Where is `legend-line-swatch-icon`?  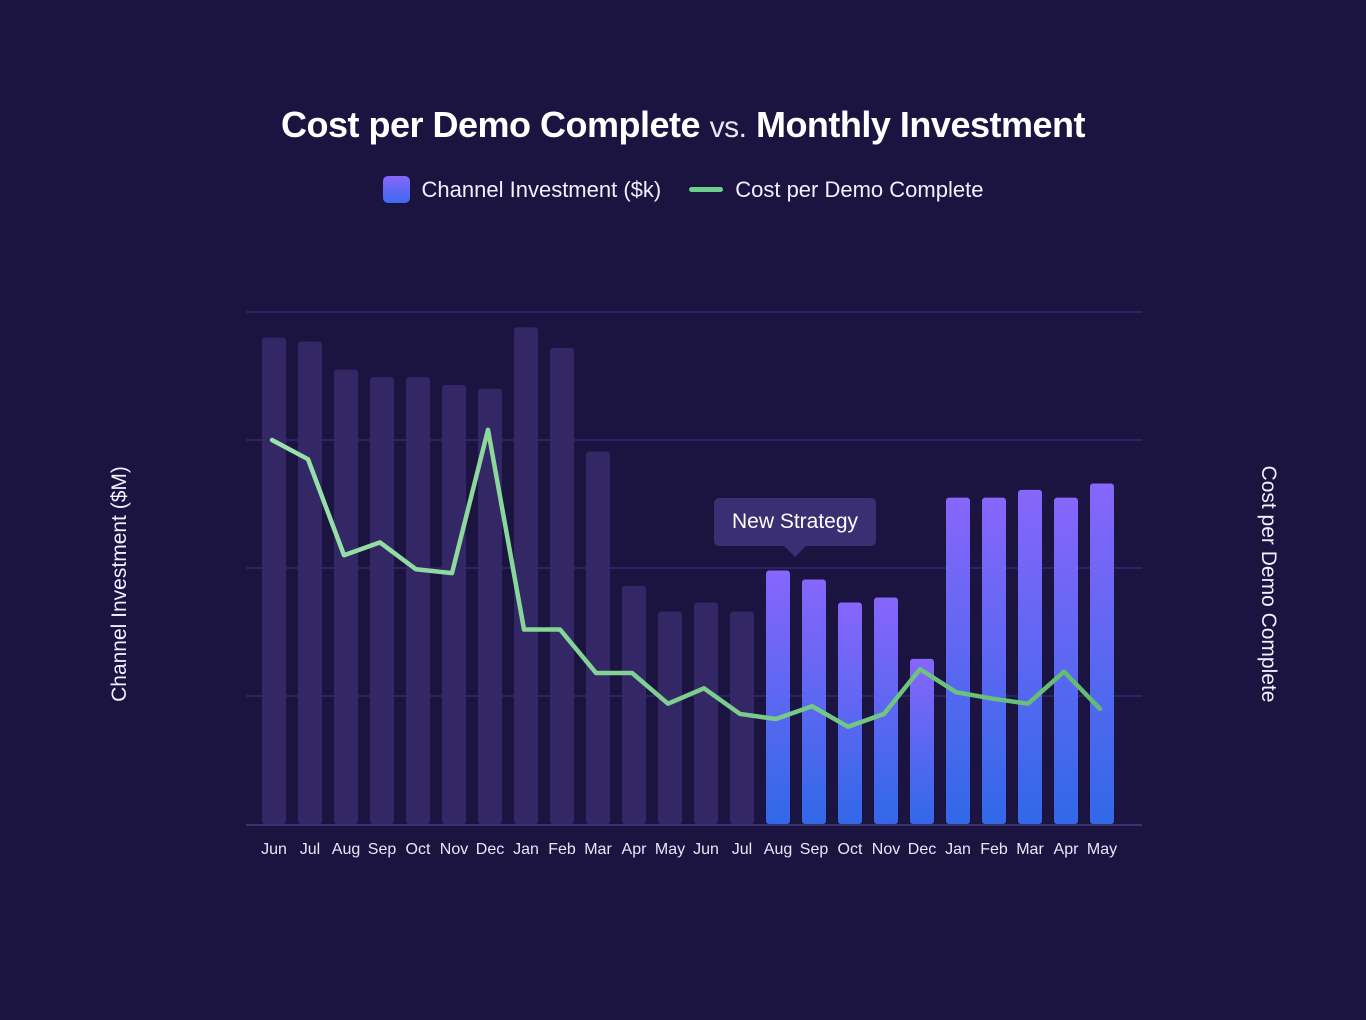 legend-line-swatch-icon is located at coordinates (706, 189).